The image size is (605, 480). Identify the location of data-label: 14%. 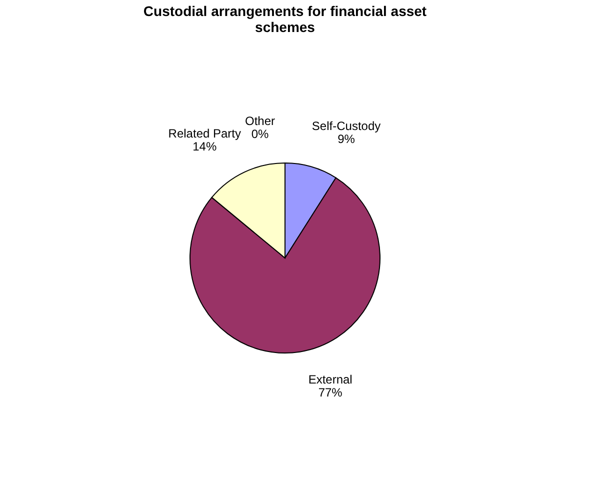
(204, 146).